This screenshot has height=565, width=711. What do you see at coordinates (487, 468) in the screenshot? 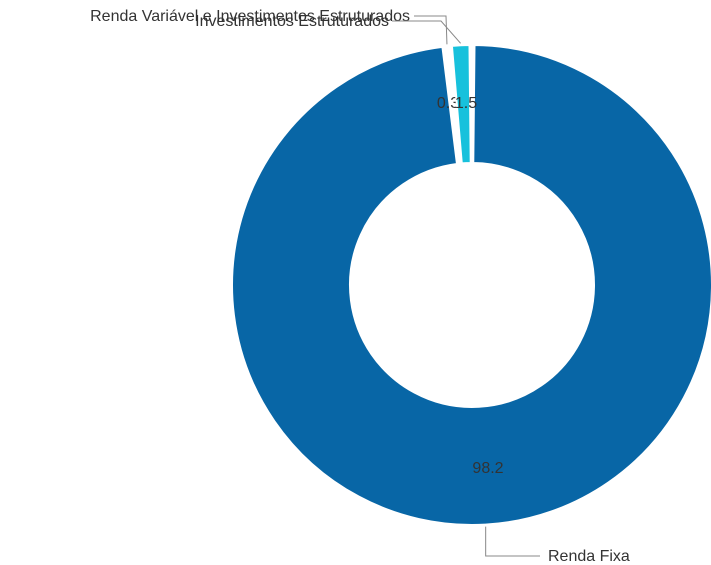
I see `slice-value-1: 98.2` at bounding box center [487, 468].